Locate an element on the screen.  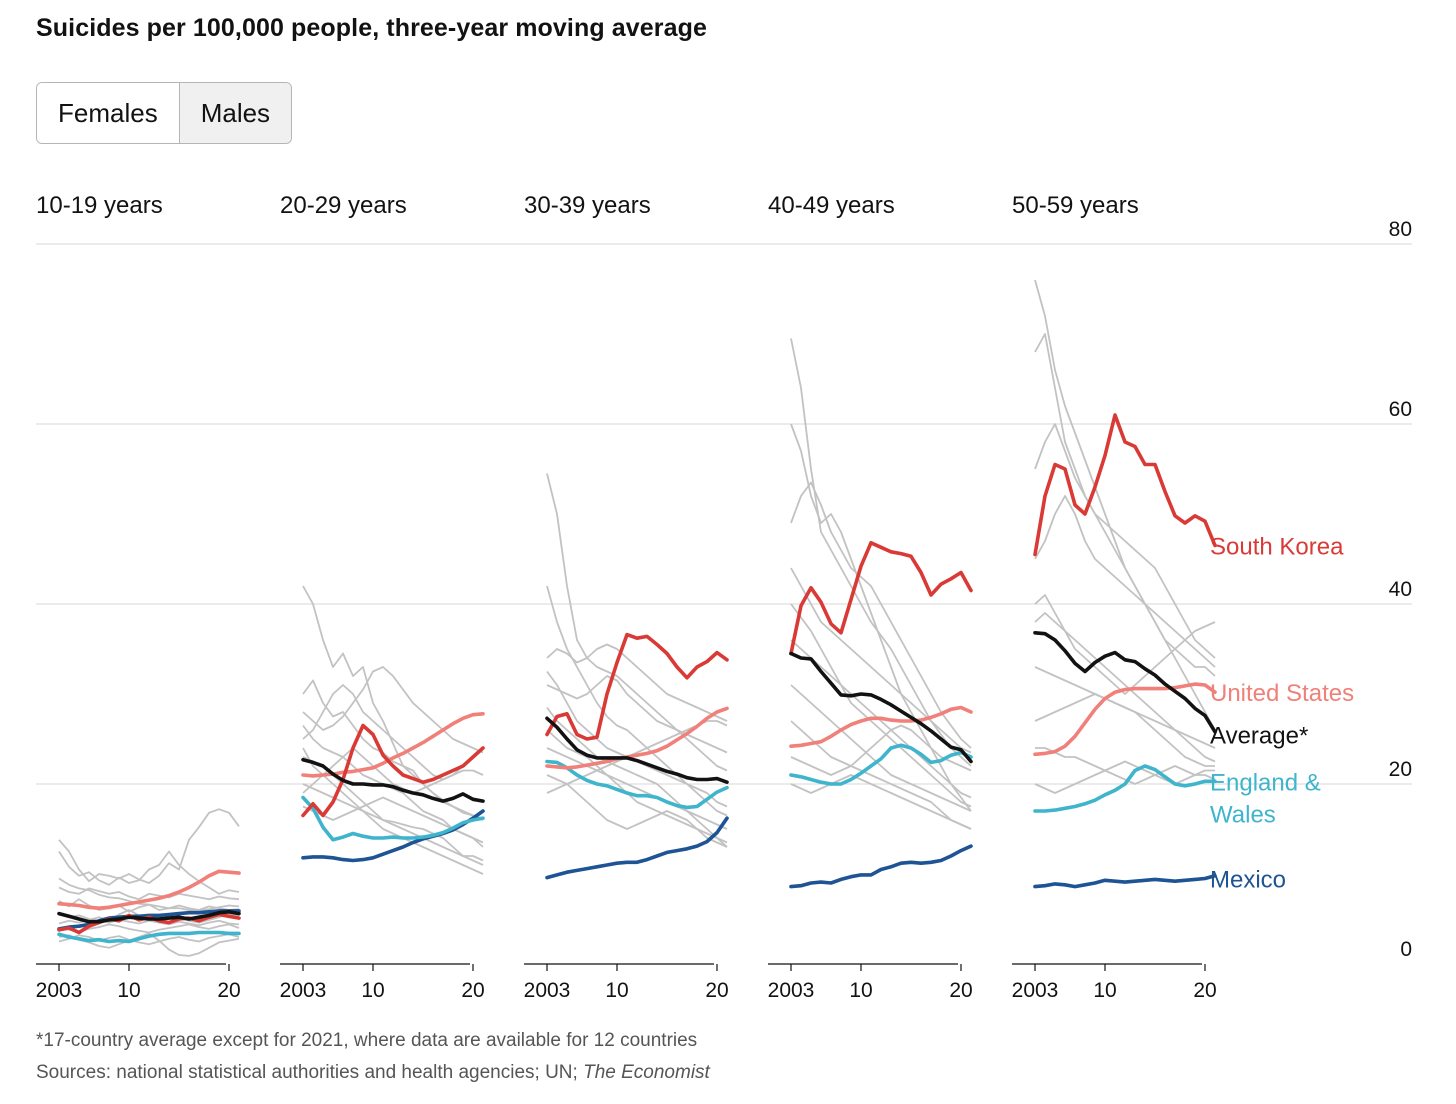
males-toggle-button: Males is located at coordinates (235, 113).